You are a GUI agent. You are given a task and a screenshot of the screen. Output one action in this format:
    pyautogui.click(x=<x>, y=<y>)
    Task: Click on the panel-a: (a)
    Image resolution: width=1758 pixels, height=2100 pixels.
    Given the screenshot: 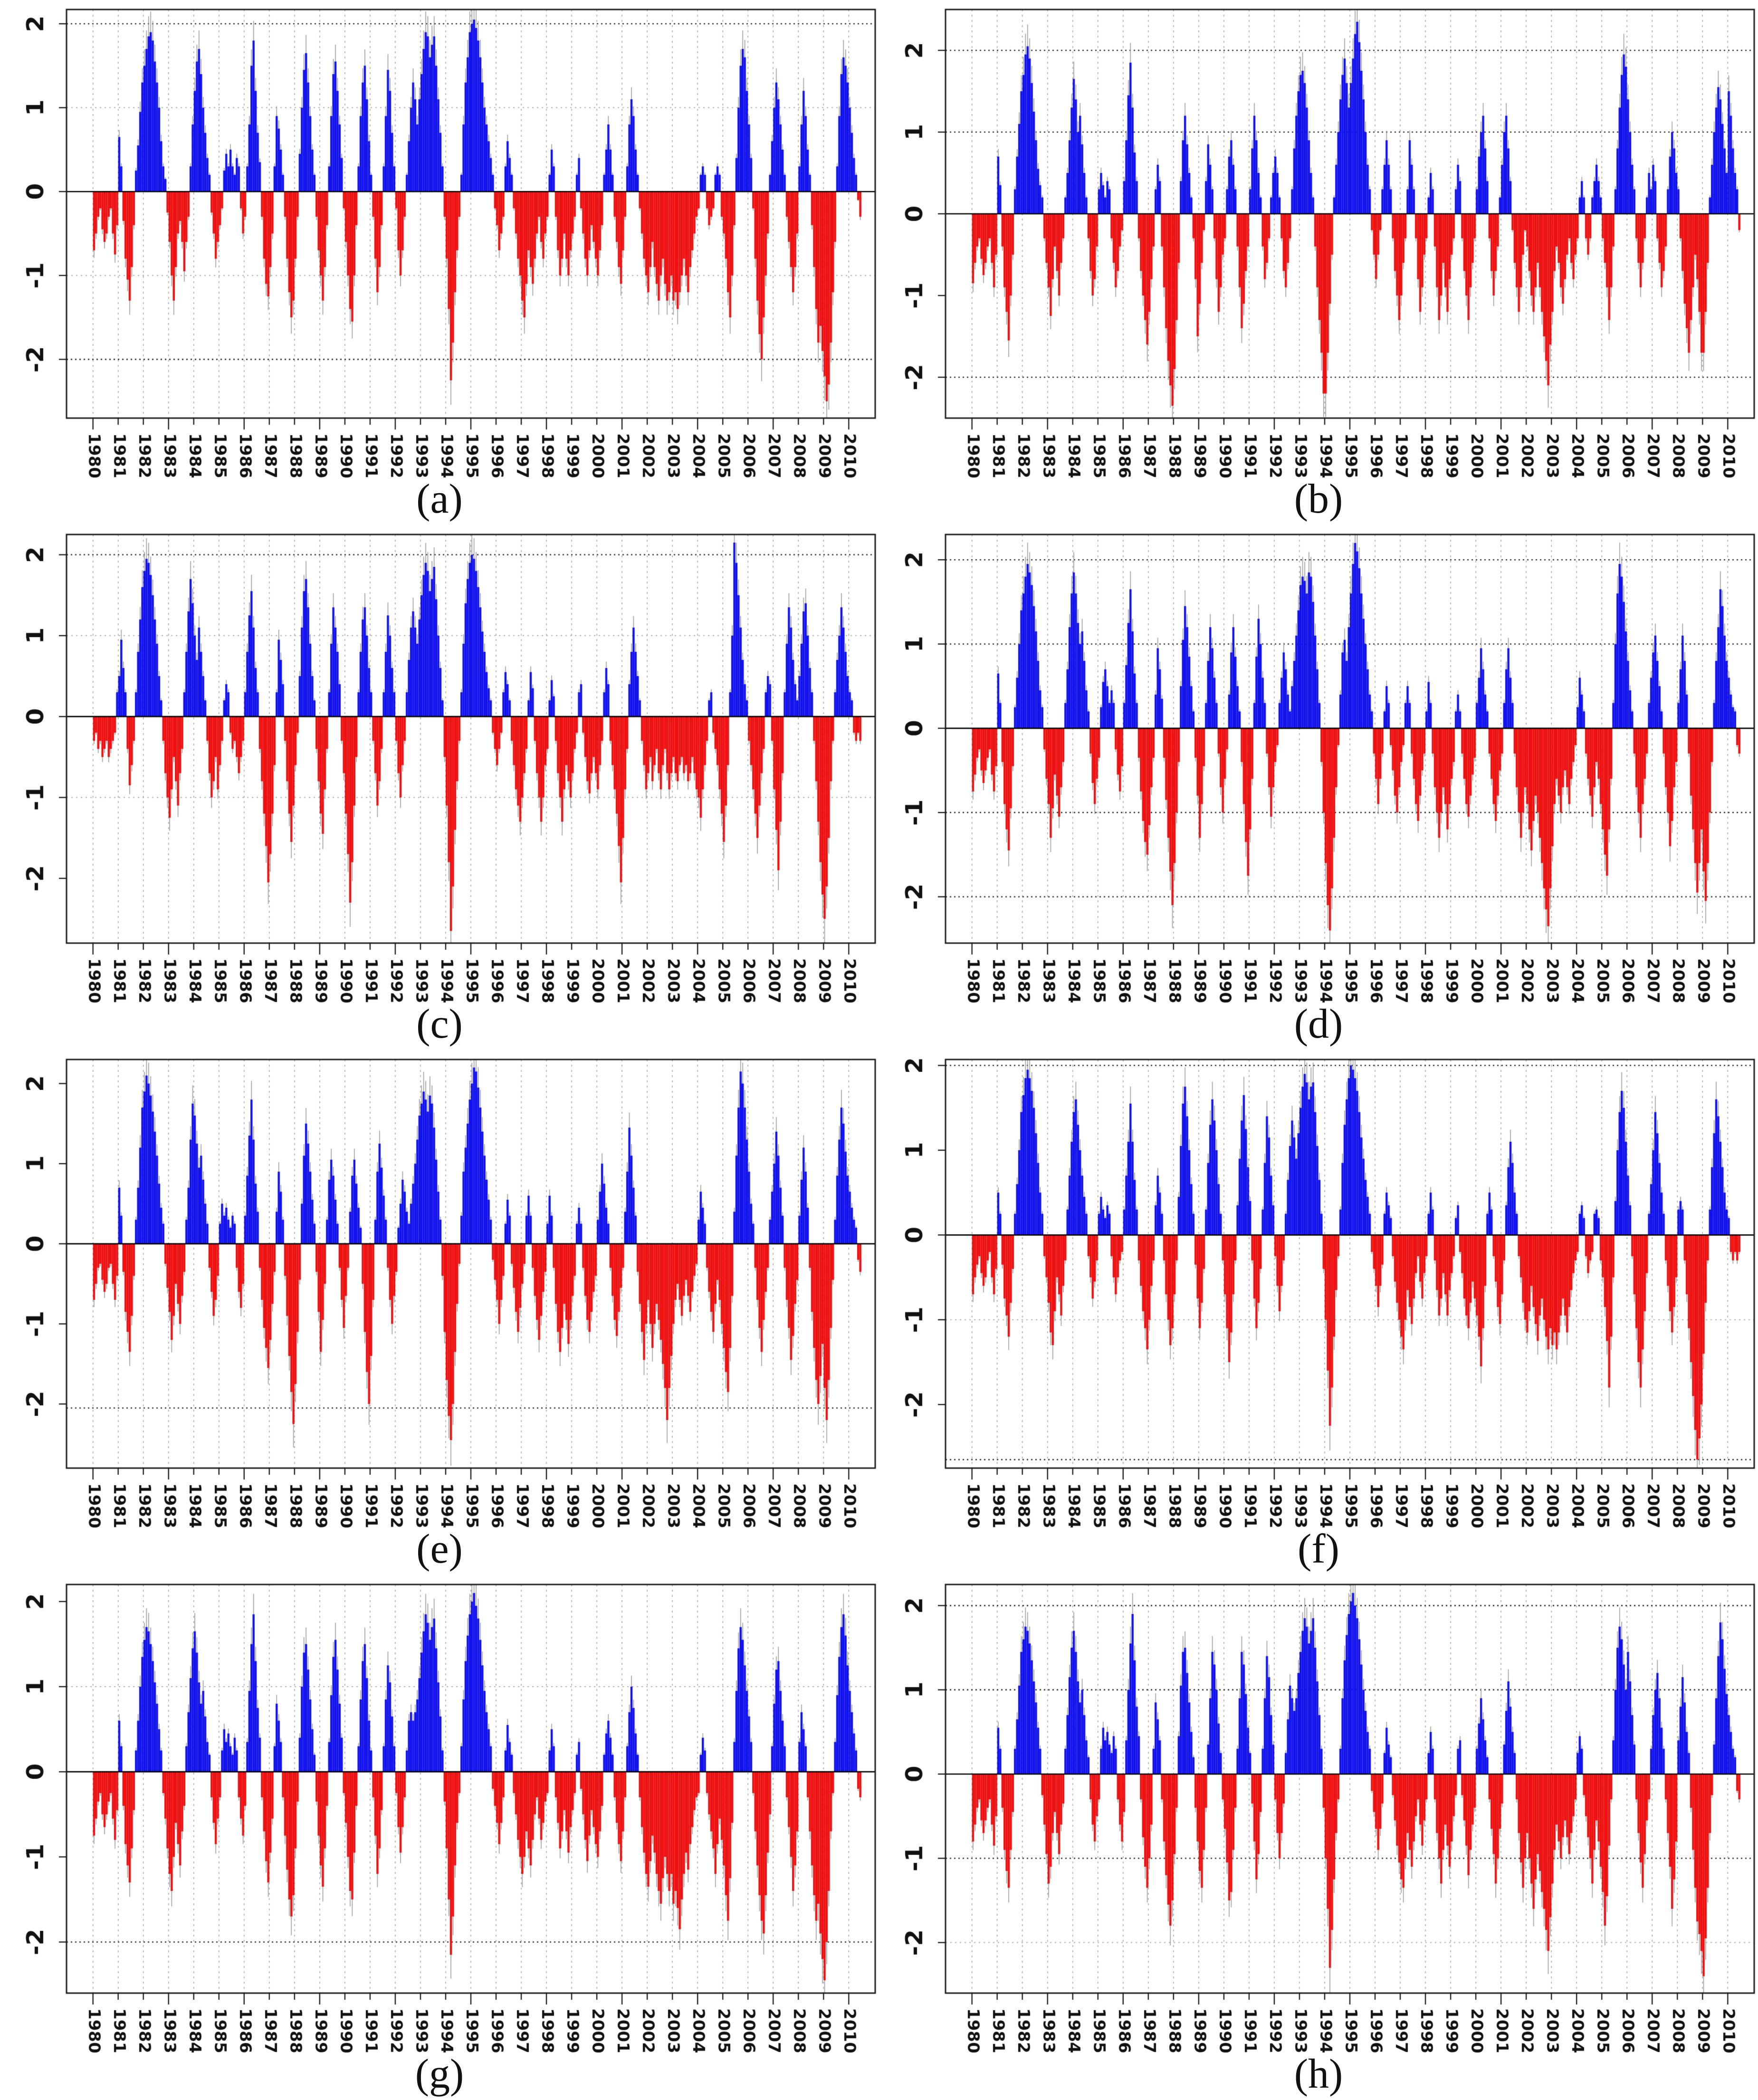 What is the action you would take?
    pyautogui.click(x=439, y=262)
    